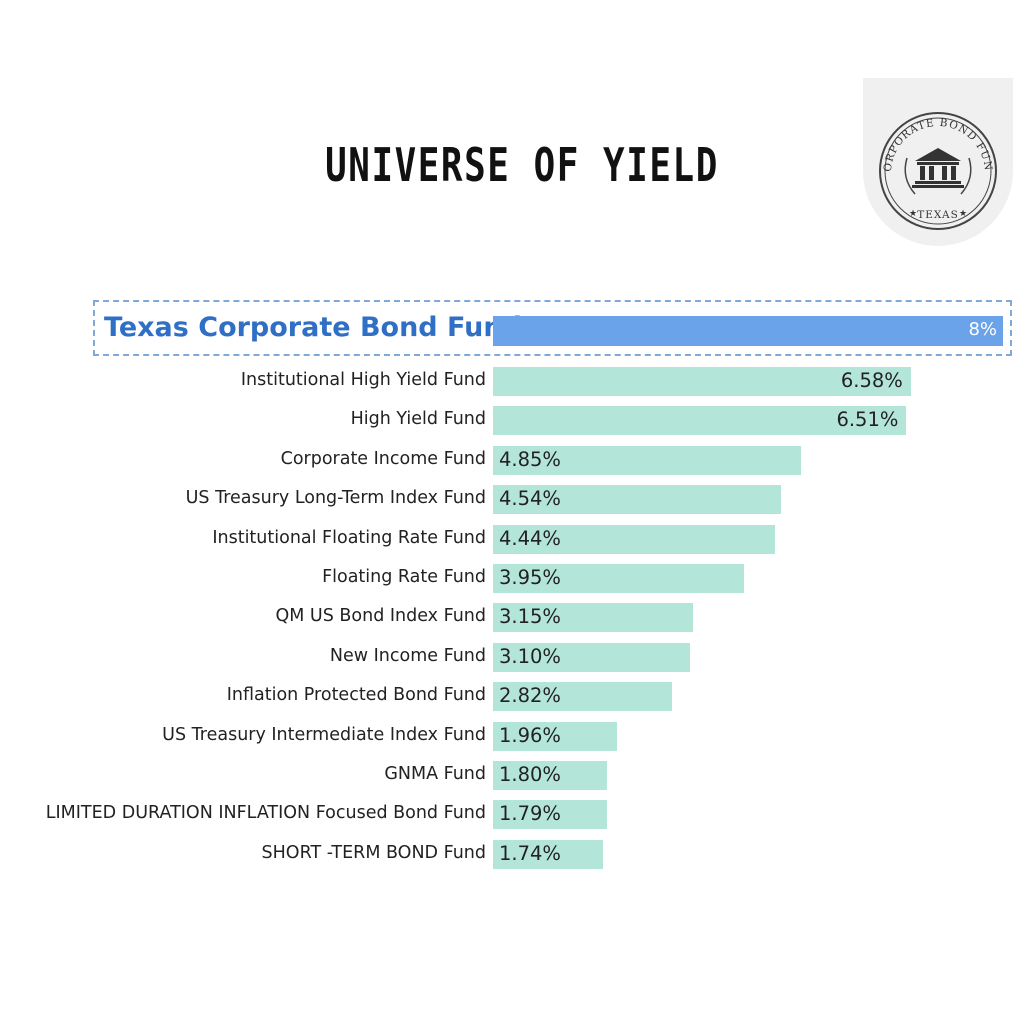 This screenshot has height=1024, width=1024. Describe the element at coordinates (335, 498) in the screenshot. I see `bar-label: US Treasury Long-Term Index Fund` at that location.